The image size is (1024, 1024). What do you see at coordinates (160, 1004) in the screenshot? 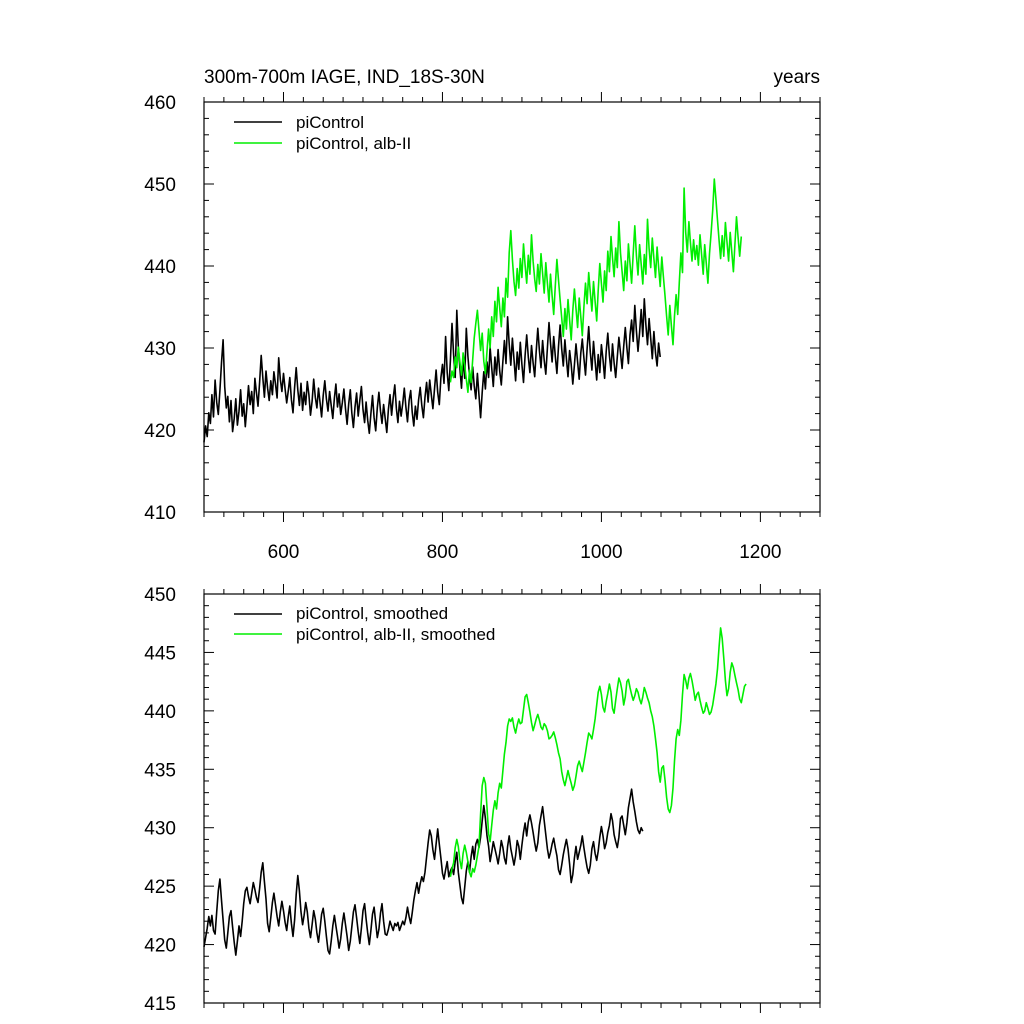
I see `bottom-y-tick-label: 415` at bounding box center [160, 1004].